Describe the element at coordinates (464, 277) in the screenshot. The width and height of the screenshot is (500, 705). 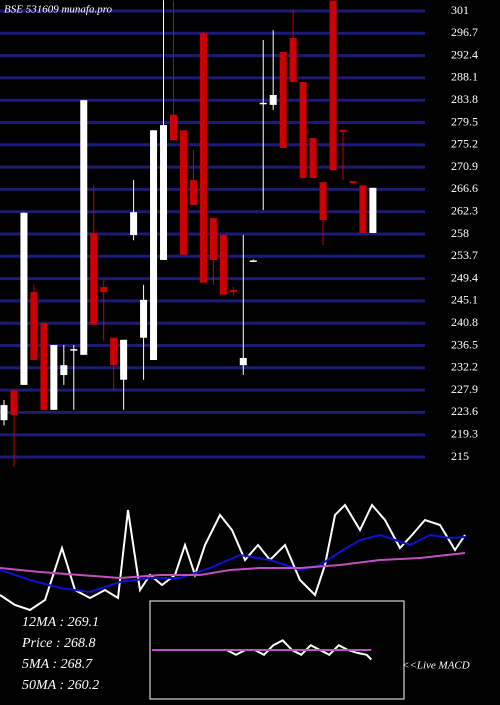
I see `y-tick-label: 249.4` at that location.